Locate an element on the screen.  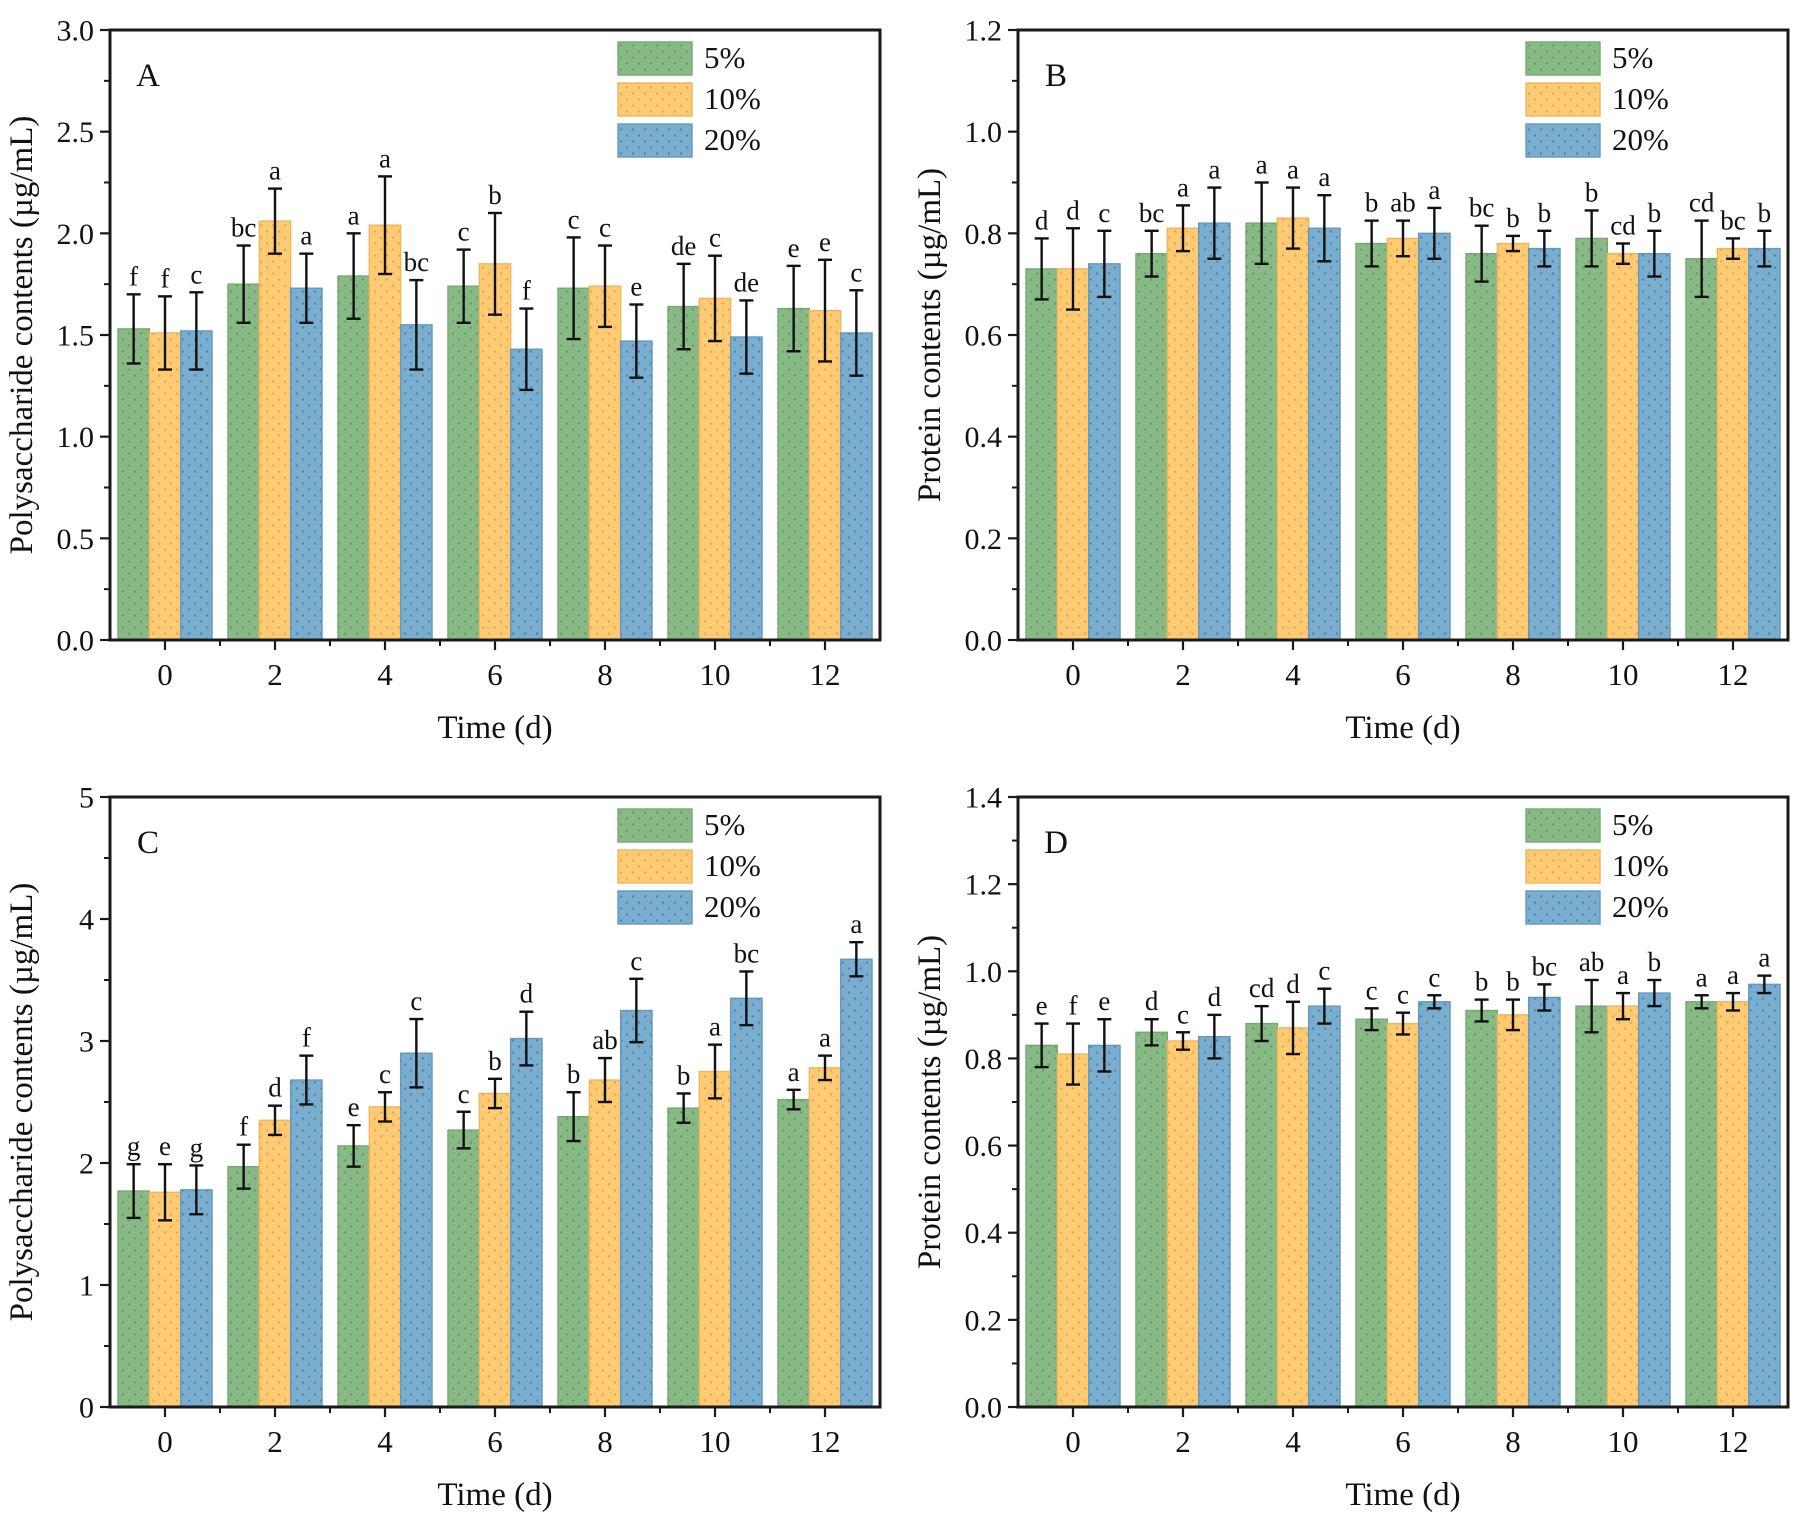
x-tick-label: 4 is located at coordinates (1293, 674).